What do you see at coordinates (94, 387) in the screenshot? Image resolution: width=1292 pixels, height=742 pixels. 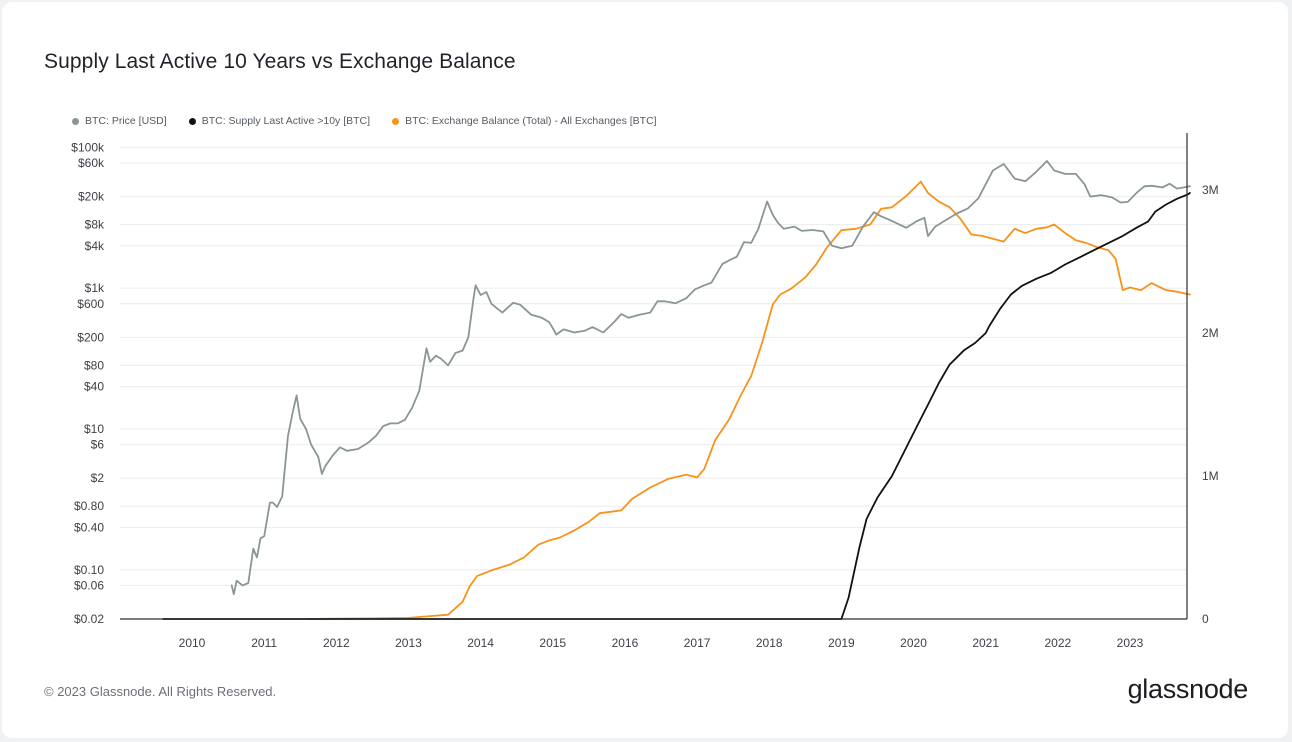 I see `left-tick-label: $40` at bounding box center [94, 387].